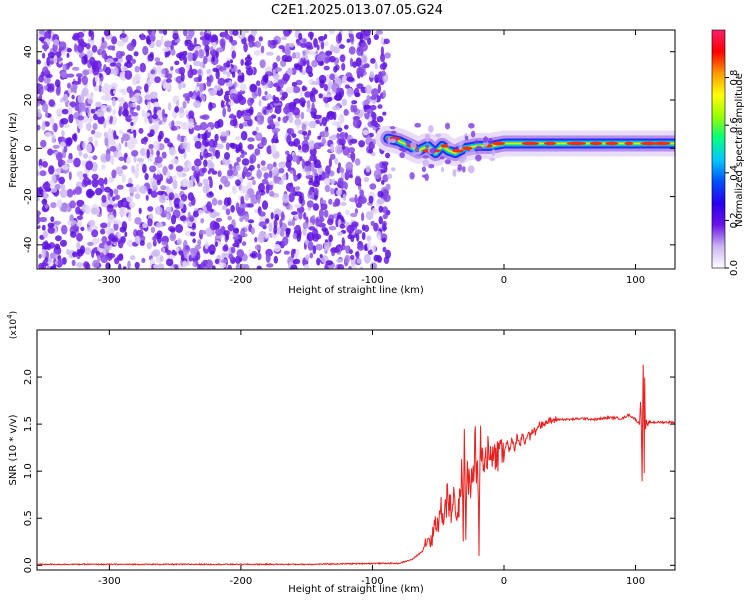 The width and height of the screenshot is (750, 600). What do you see at coordinates (504, 280) in the screenshot?
I see `spectrogram-x-tick-label: 0` at bounding box center [504, 280].